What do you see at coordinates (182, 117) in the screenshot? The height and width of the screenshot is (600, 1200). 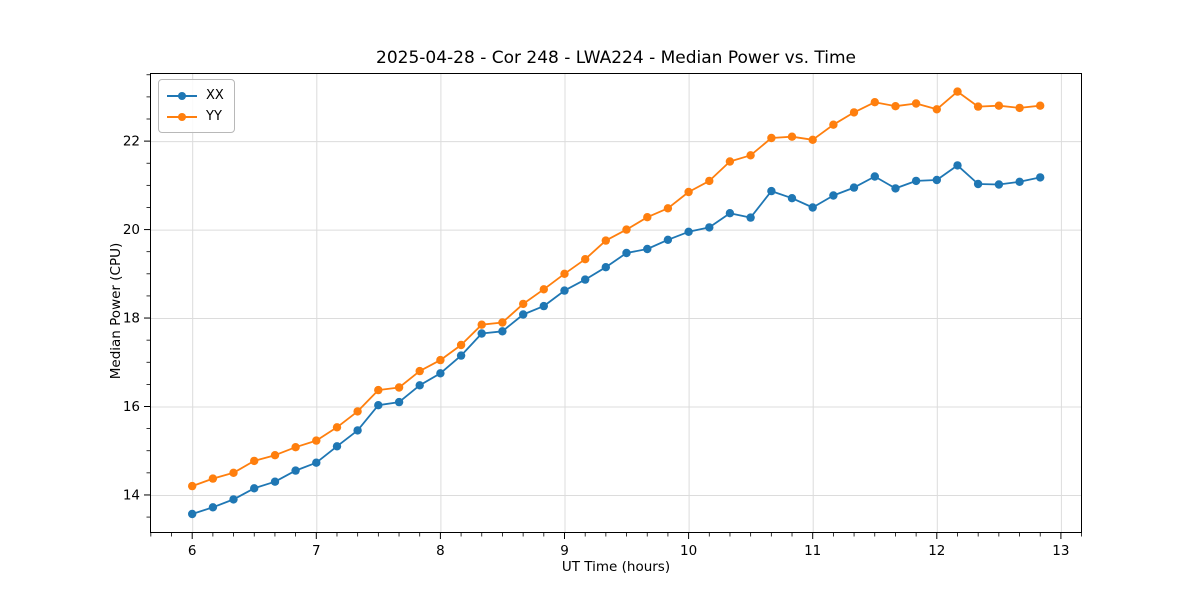 I see `legend-marker-yy-icon` at bounding box center [182, 117].